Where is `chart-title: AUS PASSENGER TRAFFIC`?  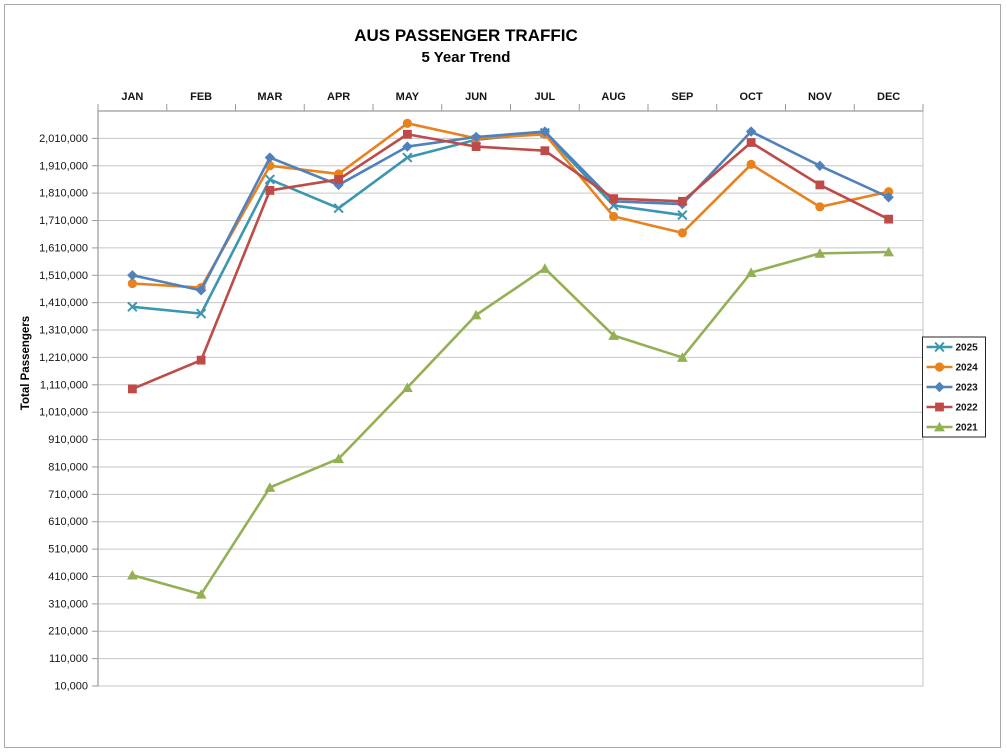 chart-title: AUS PASSENGER TRAFFIC is located at coordinates (466, 35).